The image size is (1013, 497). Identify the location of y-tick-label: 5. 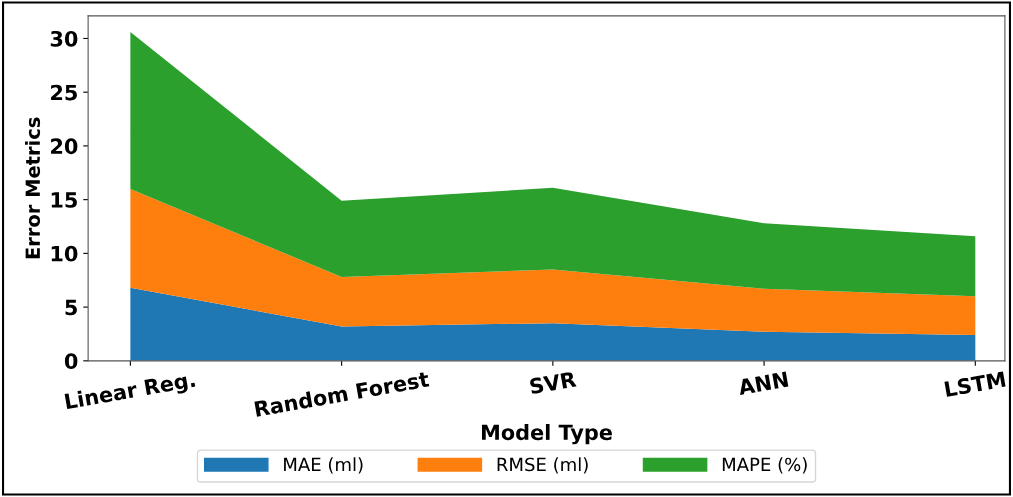
(71, 307).